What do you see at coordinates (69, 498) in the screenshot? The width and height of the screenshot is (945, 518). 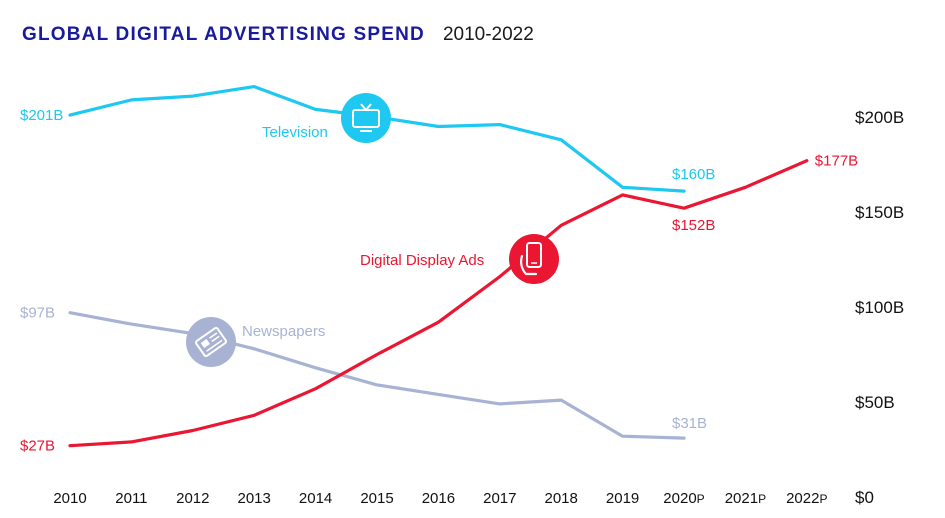 I see `x-tick-label: 2010` at bounding box center [69, 498].